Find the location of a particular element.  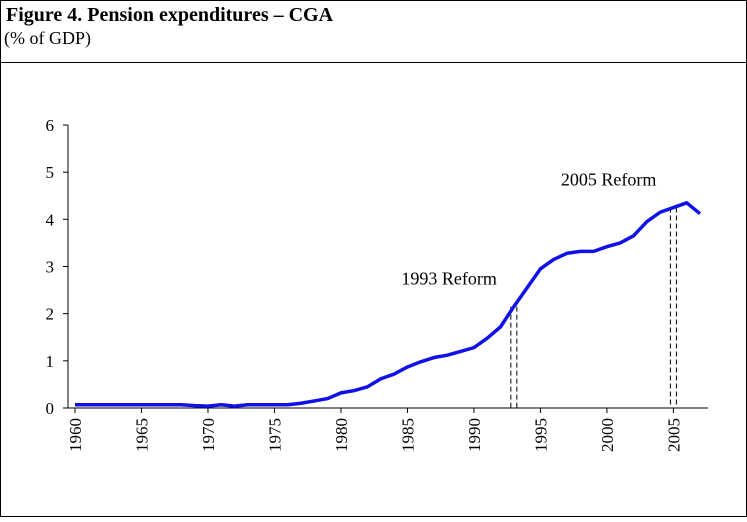

y-tick-label: 6 is located at coordinates (50, 125).